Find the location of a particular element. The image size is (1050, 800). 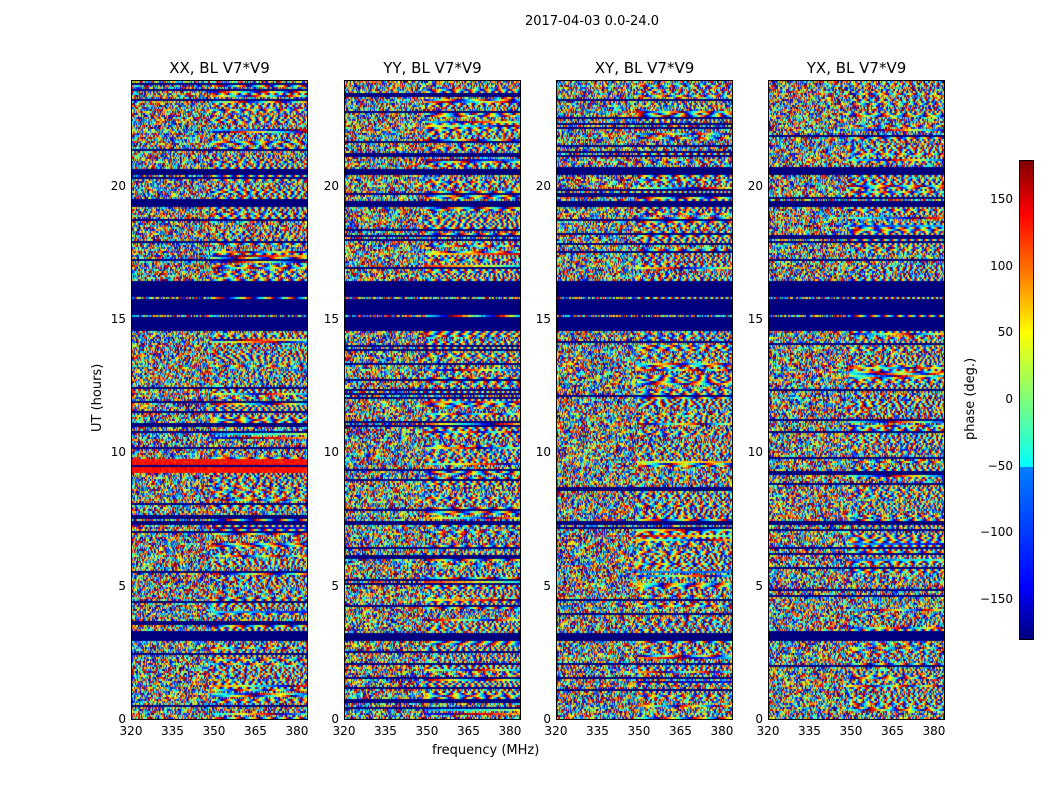

x-axis-label: frequency (MHz) is located at coordinates (486, 750).